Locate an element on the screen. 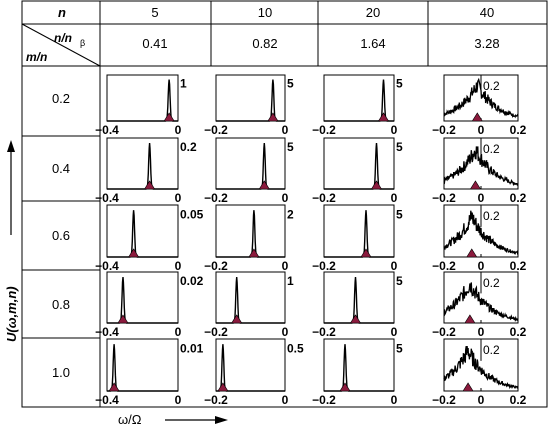 The height and width of the screenshot is (430, 548). y-tick-label: 1 is located at coordinates (290, 281).